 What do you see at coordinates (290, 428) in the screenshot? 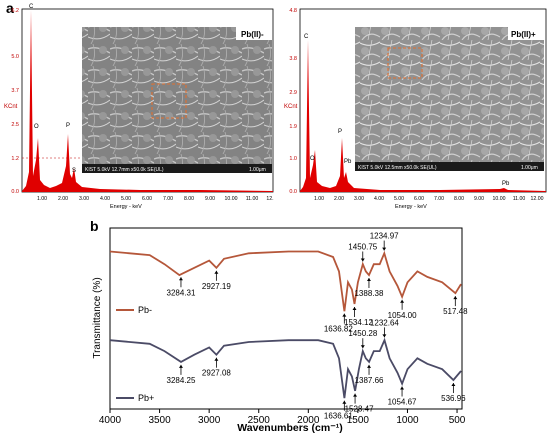
I see `ftir-xlabel: Wavenumbers (cm⁻¹)` at bounding box center [290, 428].